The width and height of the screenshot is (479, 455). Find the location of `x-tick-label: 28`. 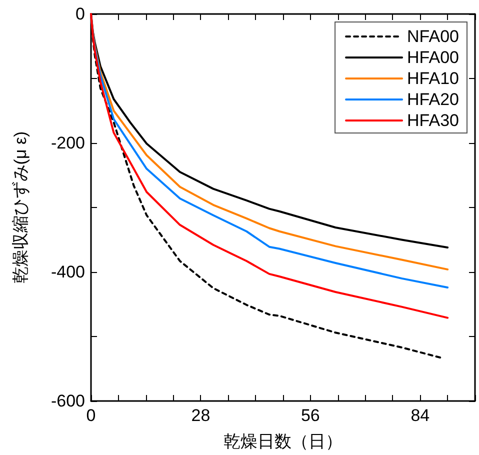

x-tick-label: 28 is located at coordinates (200, 415).